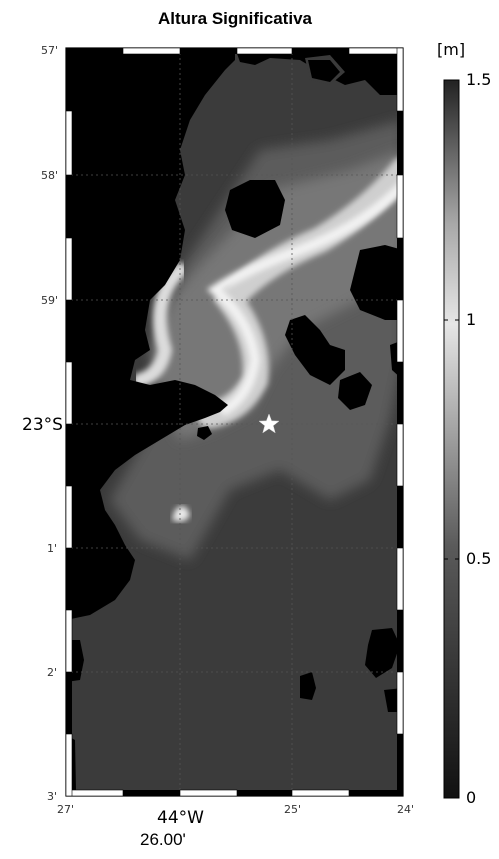 This screenshot has width=499, height=859. Describe the element at coordinates (181, 514) in the screenshot. I see `wave-small-peak` at that location.